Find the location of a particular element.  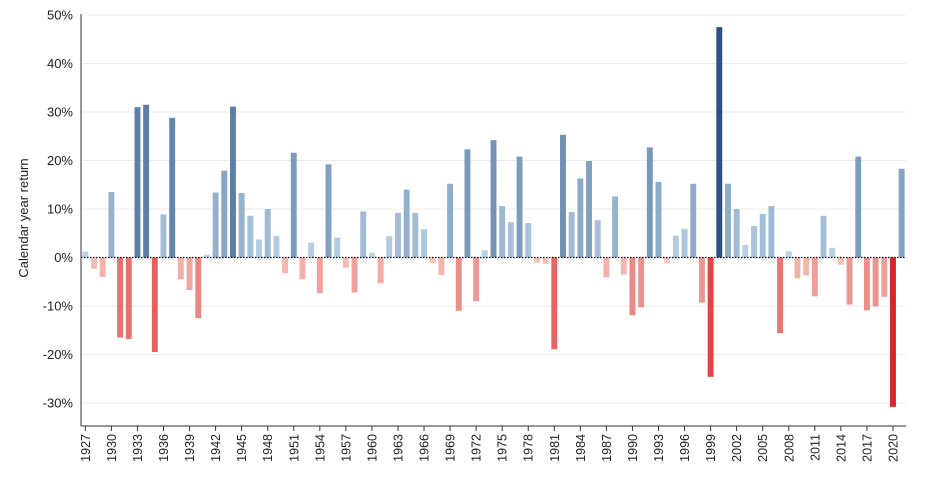

y-tick-label: 20% is located at coordinates (60, 160).